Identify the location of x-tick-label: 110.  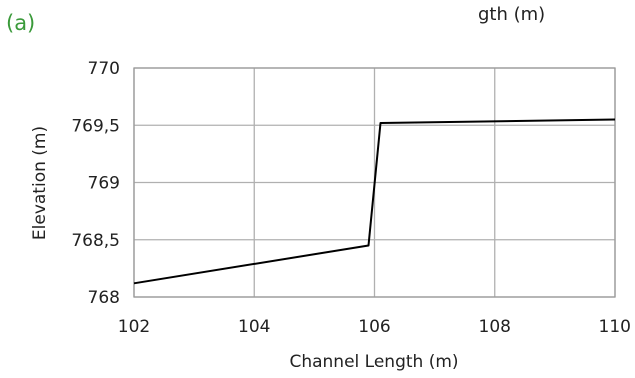
(615, 327).